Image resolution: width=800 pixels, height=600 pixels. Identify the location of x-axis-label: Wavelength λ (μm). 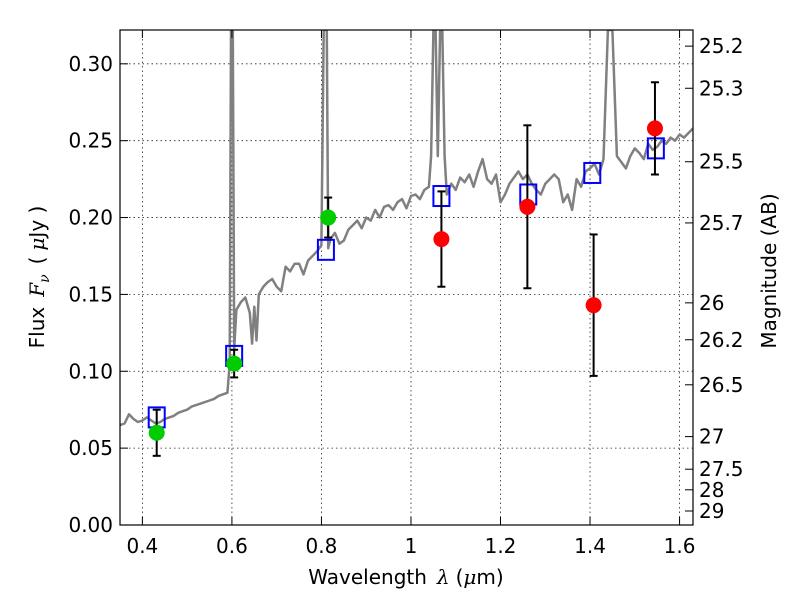
(405, 577).